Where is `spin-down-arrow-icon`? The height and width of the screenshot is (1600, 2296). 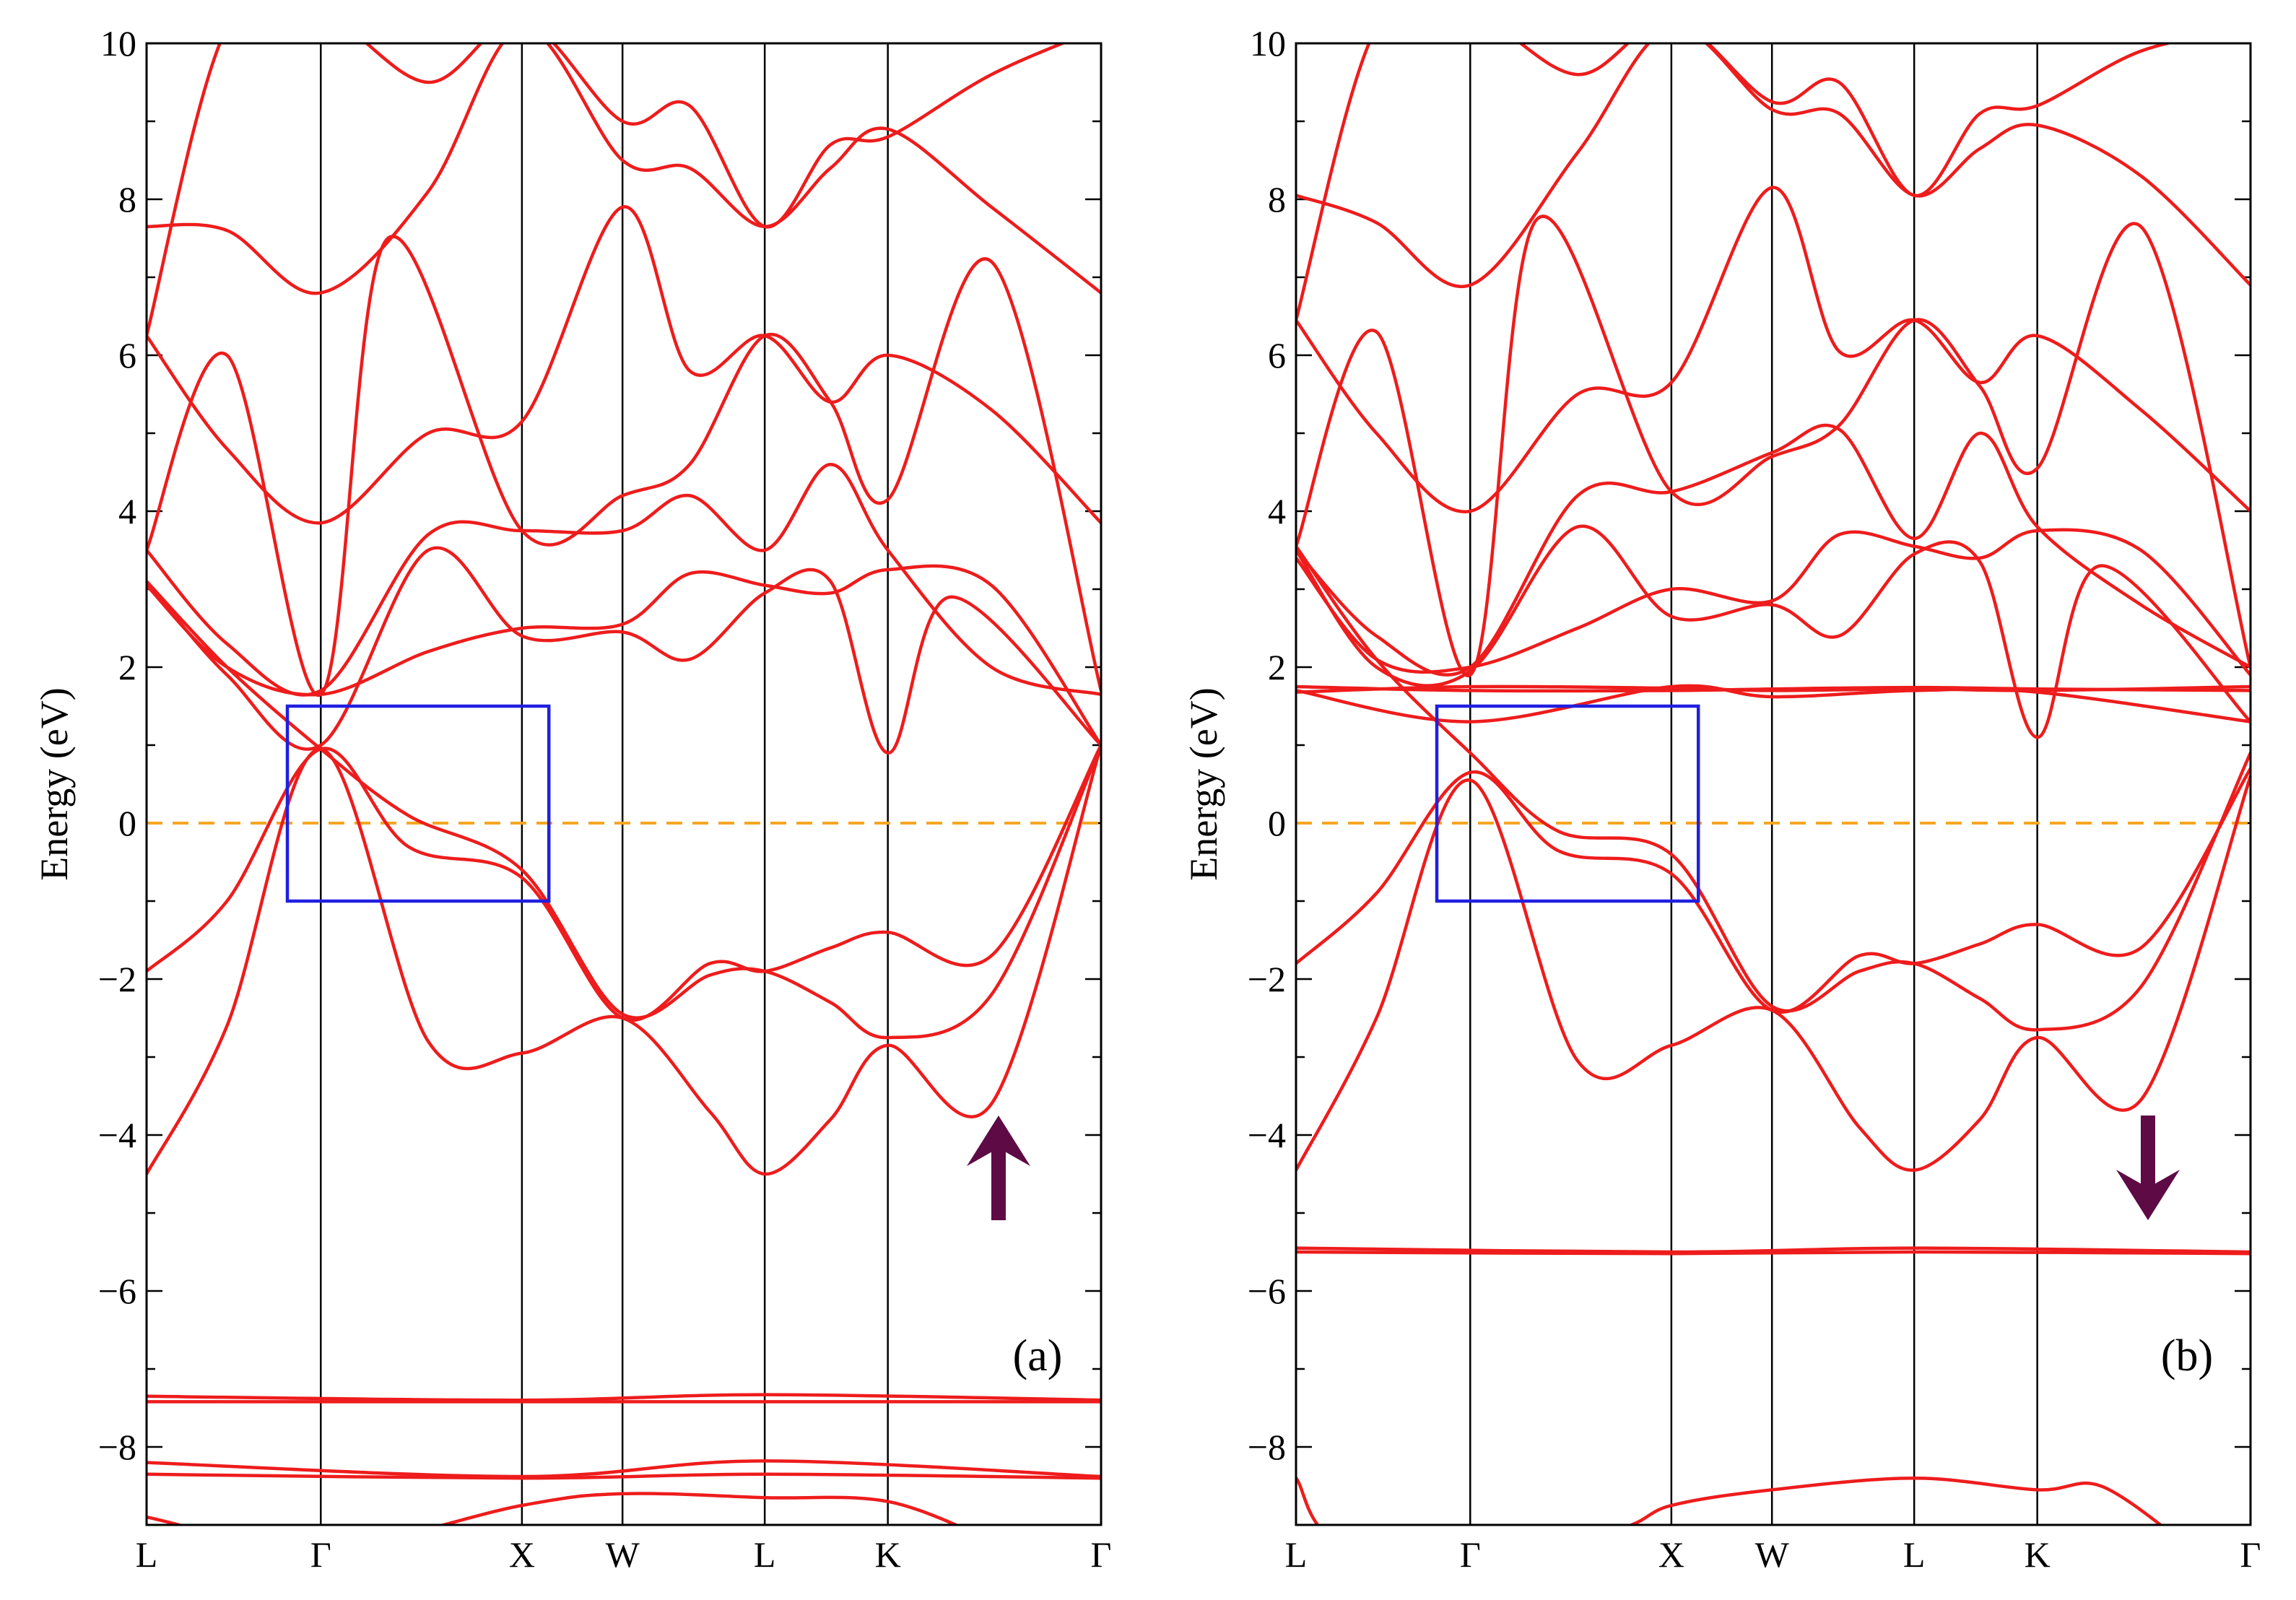 spin-down-arrow-icon is located at coordinates (2148, 1168).